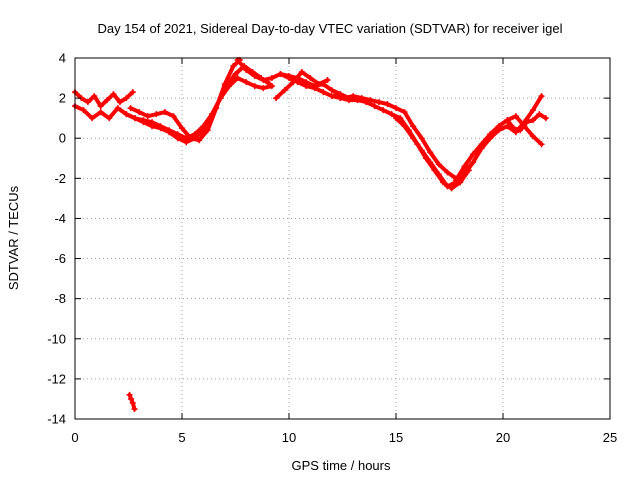 The image size is (640, 480). I want to click on y-axis-label: SDTVAR / TECUs, so click(13, 237).